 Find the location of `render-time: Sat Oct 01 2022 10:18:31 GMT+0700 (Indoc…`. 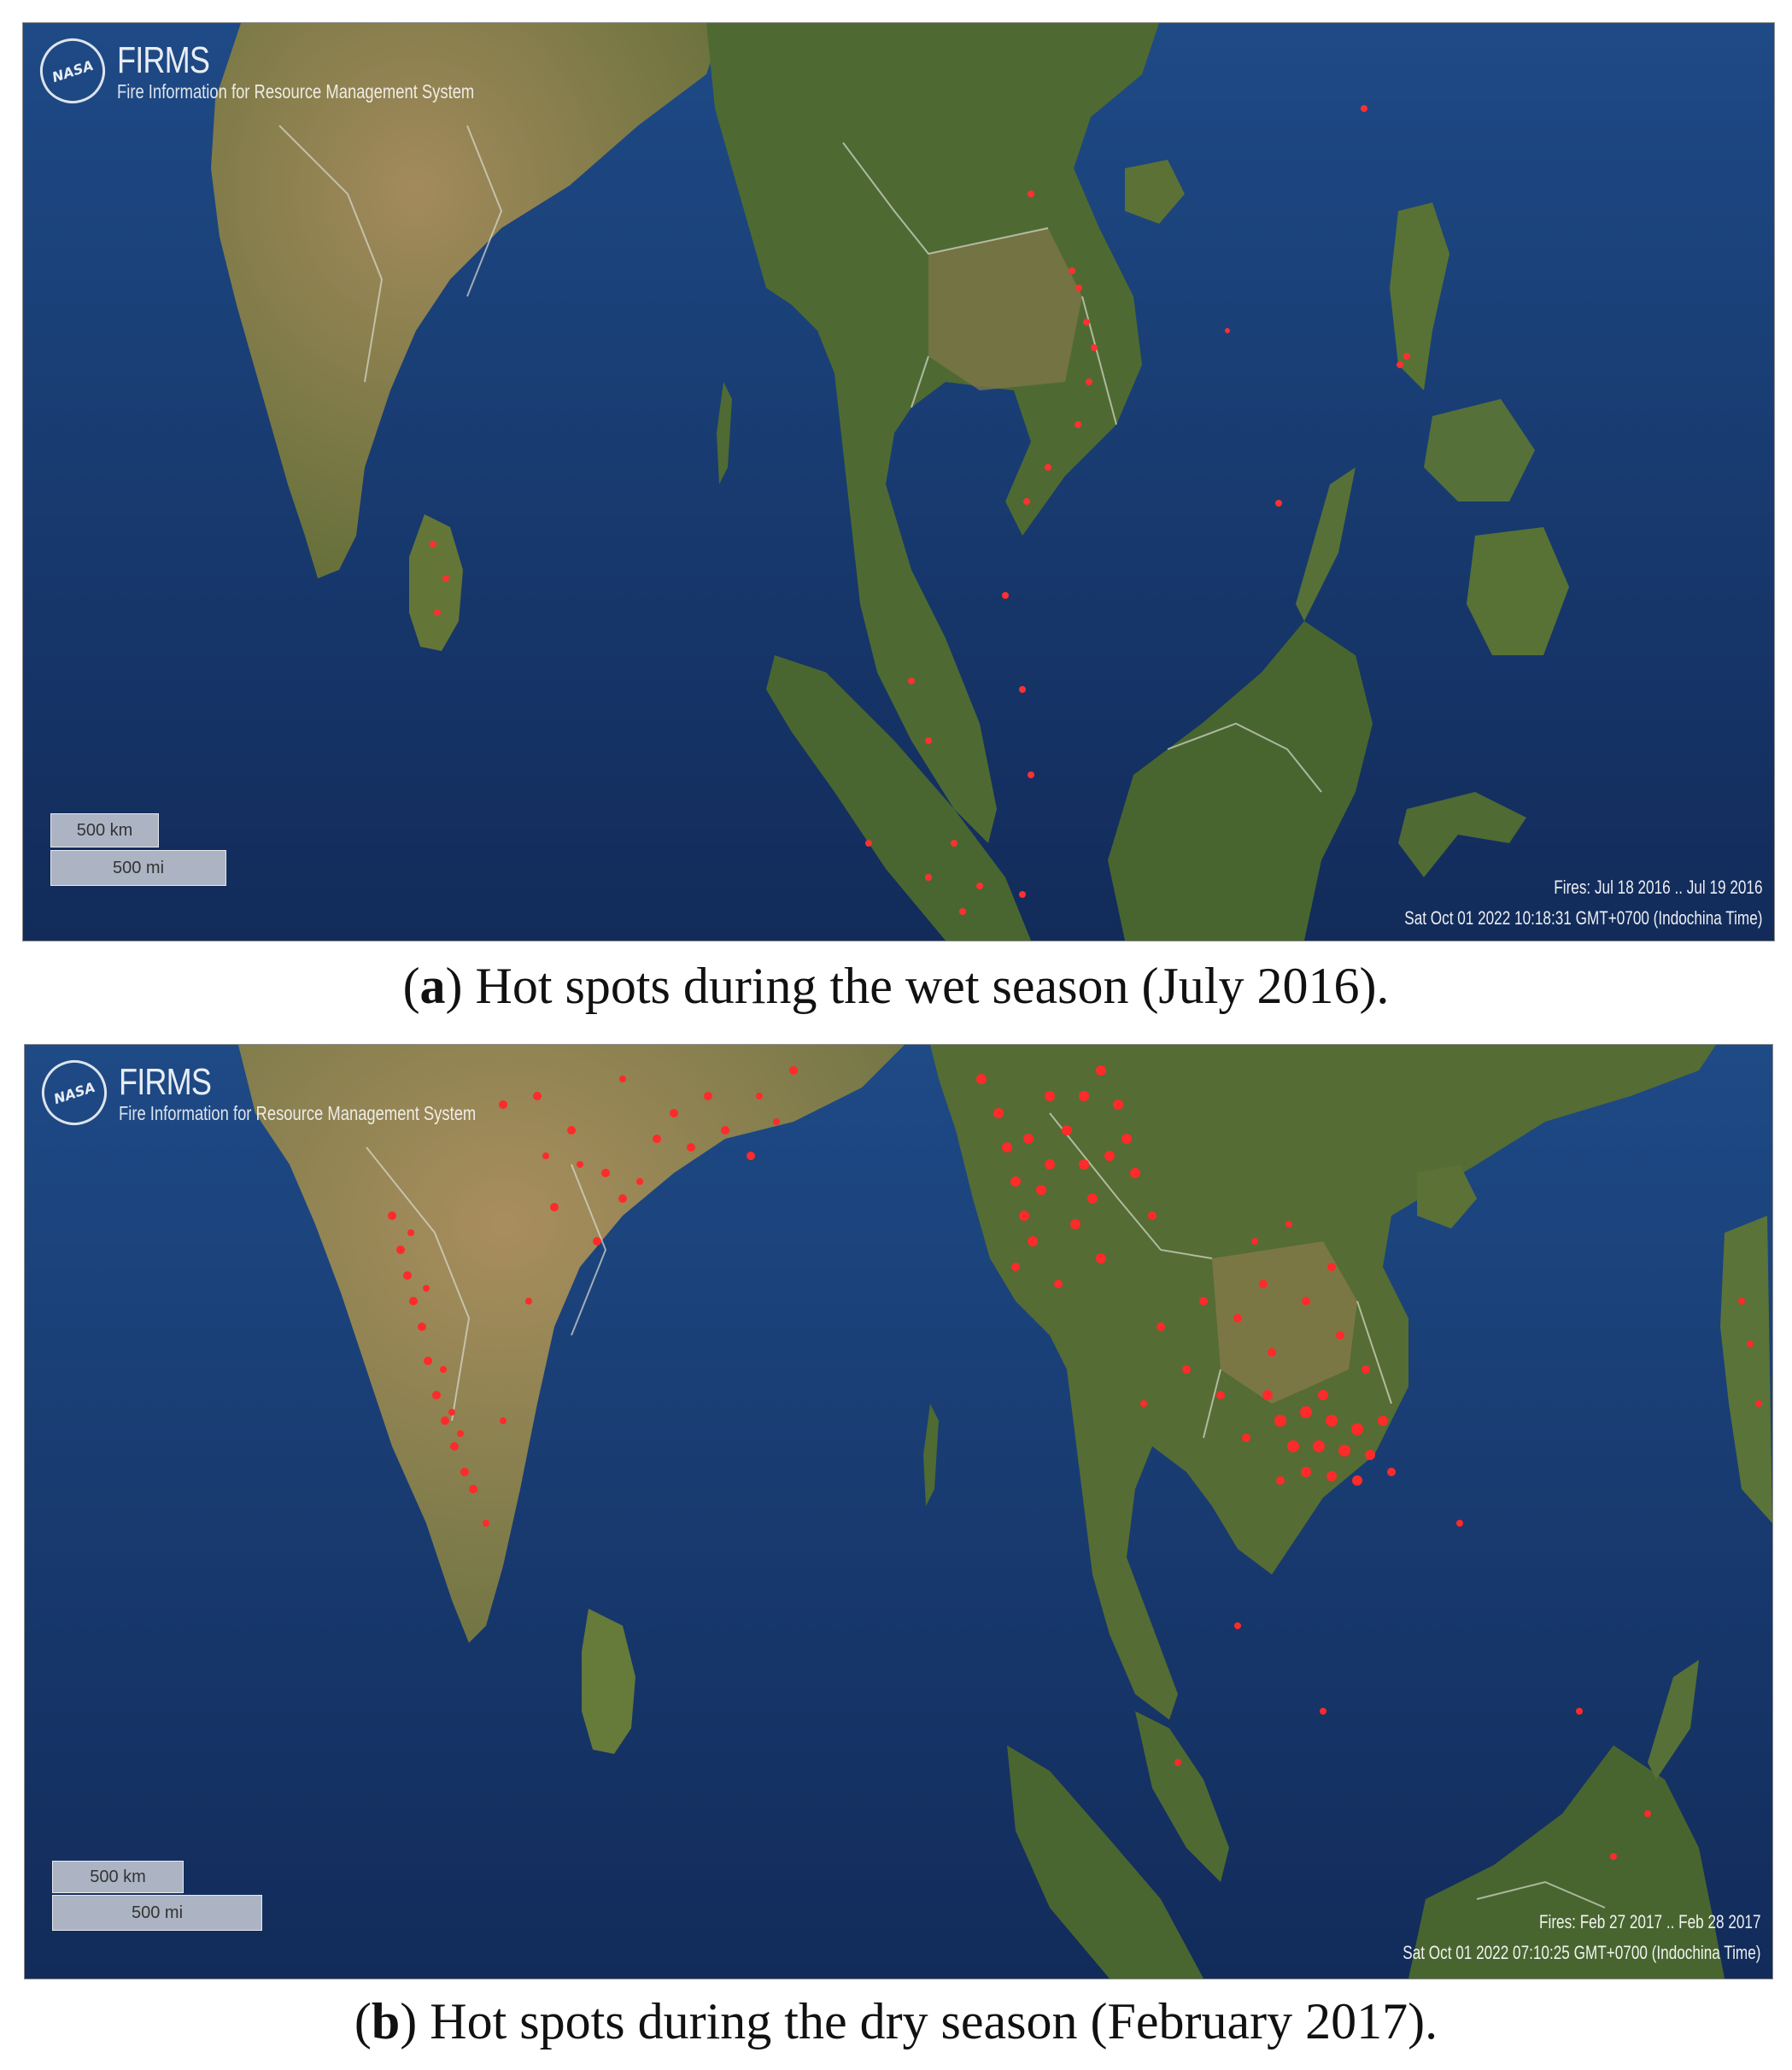

render-time: Sat Oct 01 2022 10:18:31 GMT+0700 (Indoc… is located at coordinates (1582, 918).